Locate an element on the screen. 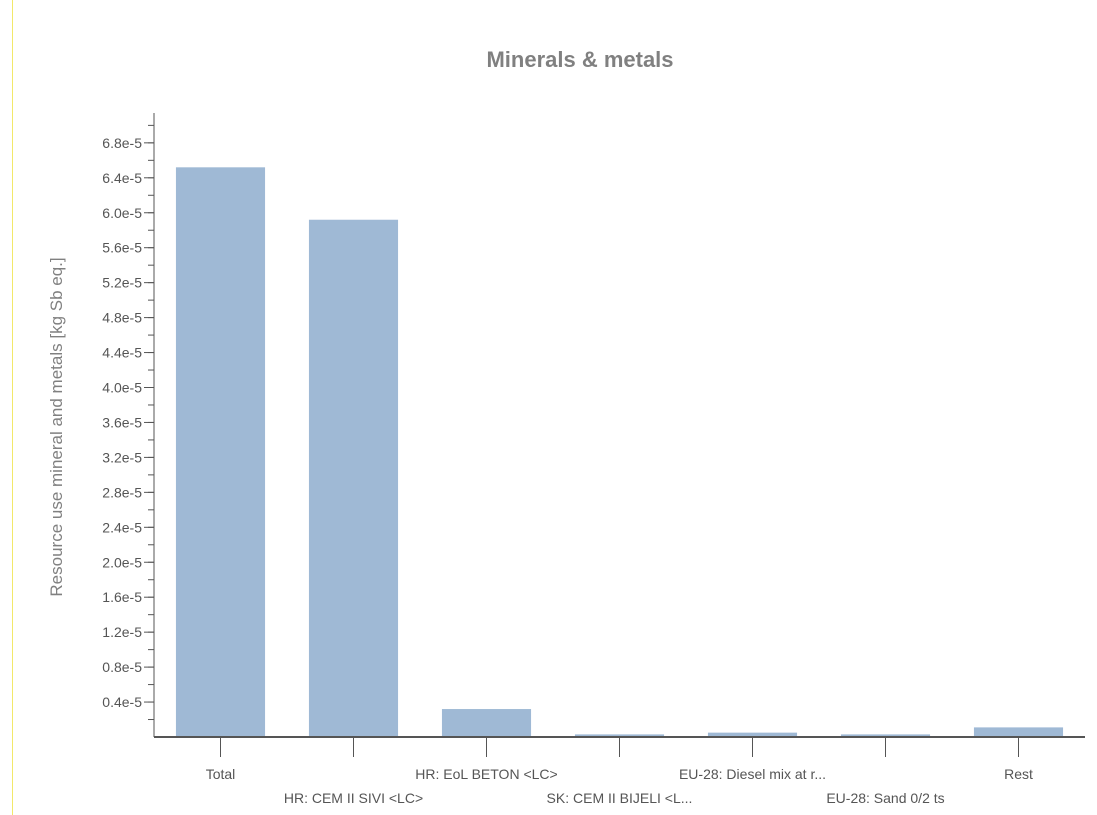 This screenshot has width=1097, height=815. y-tick-label: 4.4e-5 is located at coordinates (122, 353).